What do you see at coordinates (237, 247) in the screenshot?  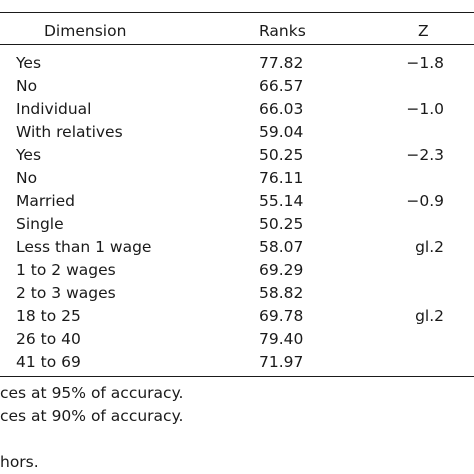 I see `table-row: Less than 1 wage 58.07 gl.2` at bounding box center [237, 247].